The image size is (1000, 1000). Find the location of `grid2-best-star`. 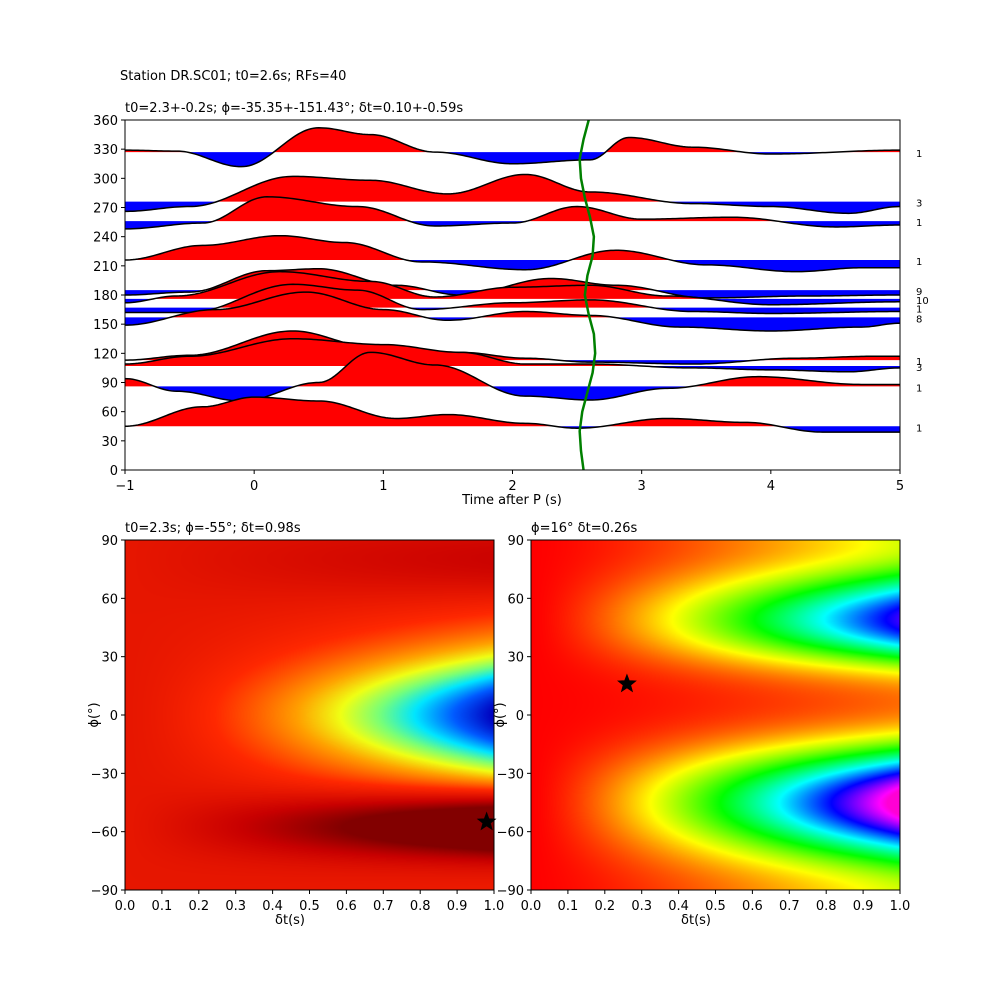

grid2-best-star is located at coordinates (627, 683).